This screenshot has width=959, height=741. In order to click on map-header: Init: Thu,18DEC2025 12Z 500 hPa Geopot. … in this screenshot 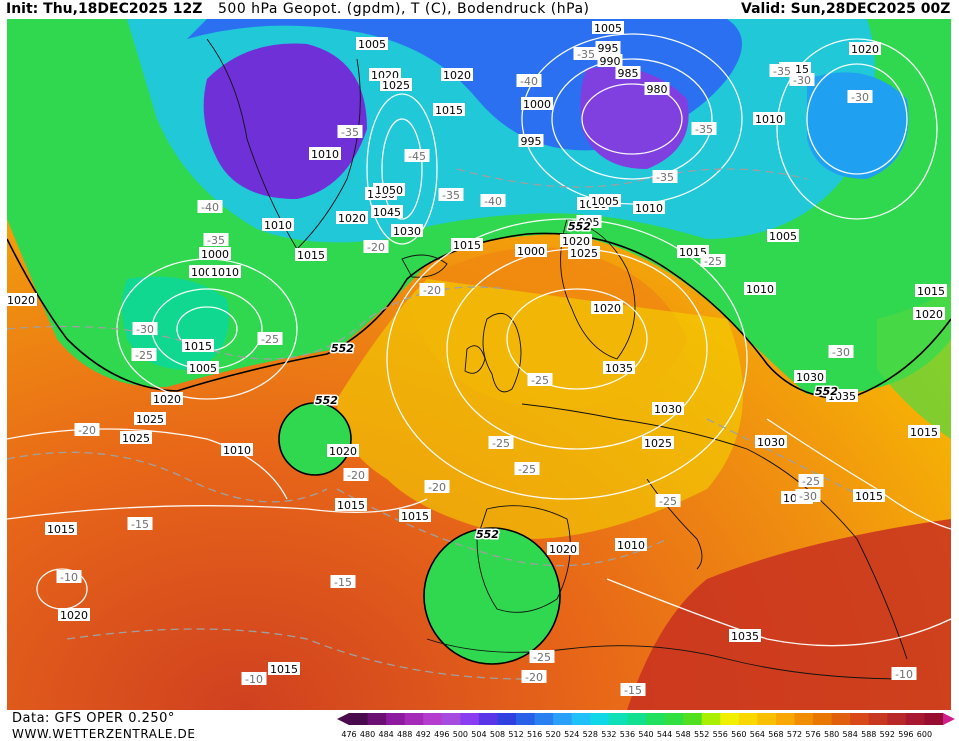, I will do `click(479, 9)`.